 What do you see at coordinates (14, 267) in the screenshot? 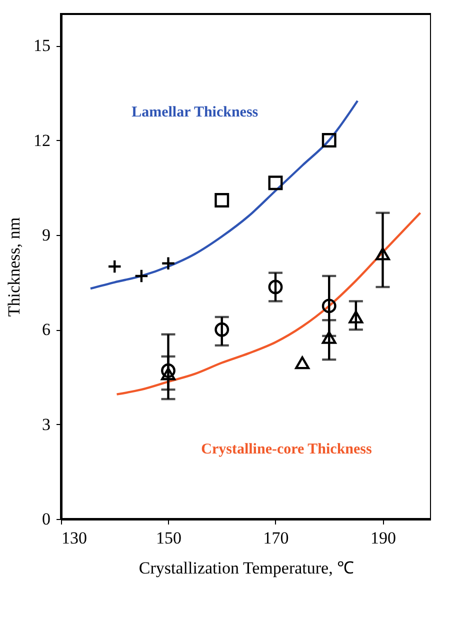
I see `y-axis-title: Thickness, nm` at bounding box center [14, 267].